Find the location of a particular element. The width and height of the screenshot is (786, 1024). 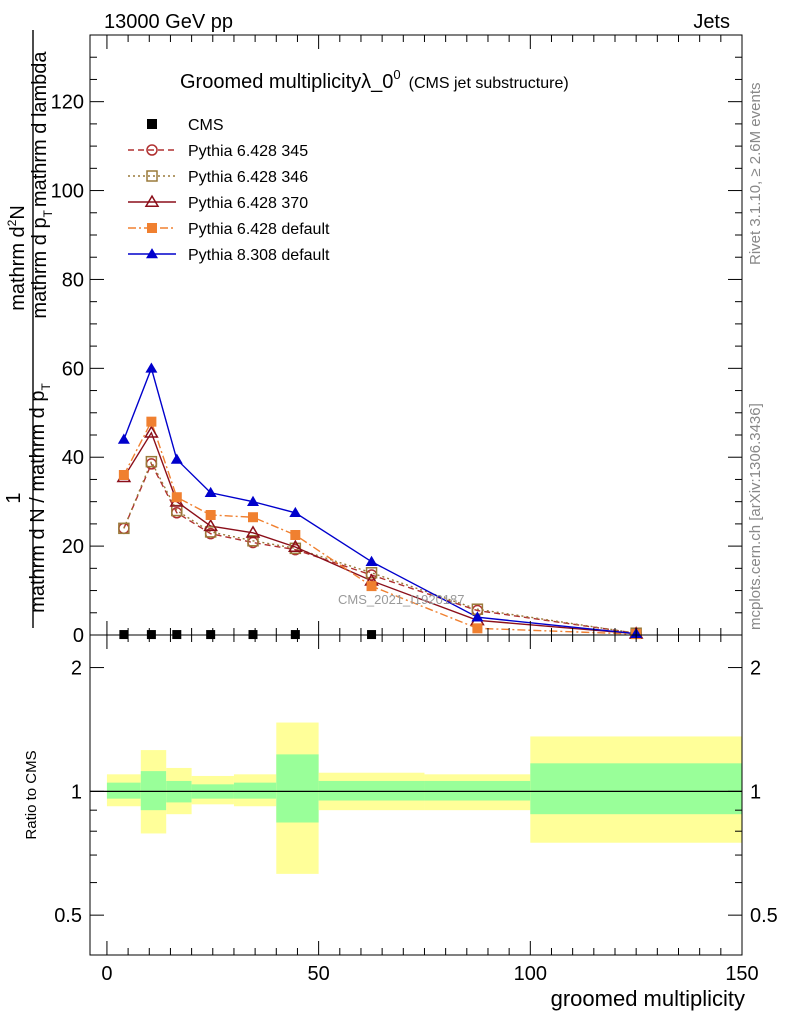

process-label: Jets is located at coordinates (711, 22).